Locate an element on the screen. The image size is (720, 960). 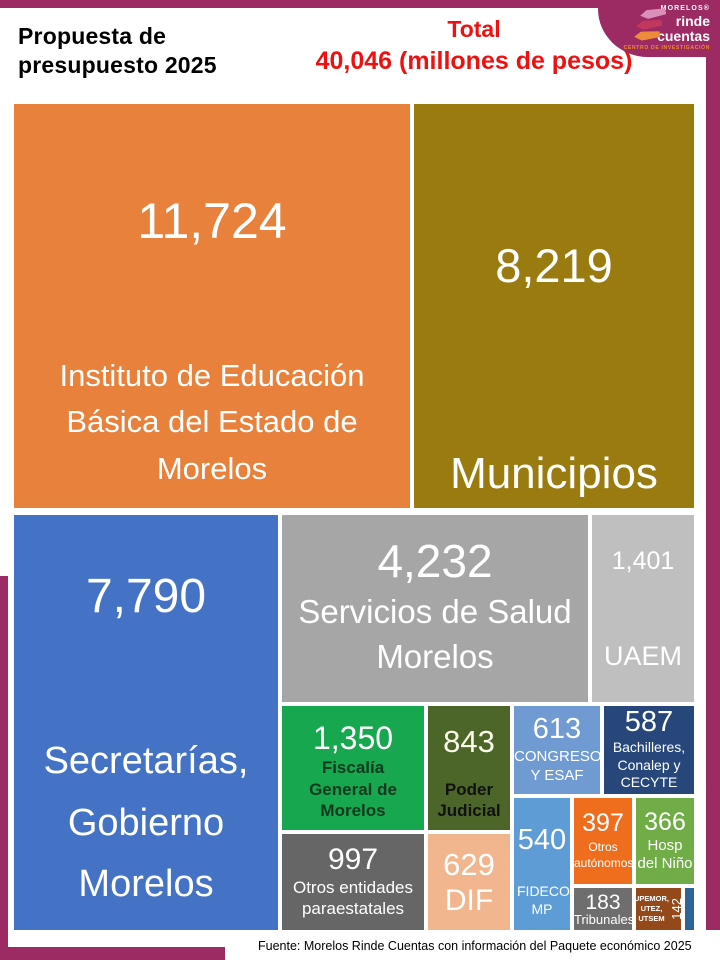
treemap-label-tribunales: Tribunales is located at coordinates (603, 919).